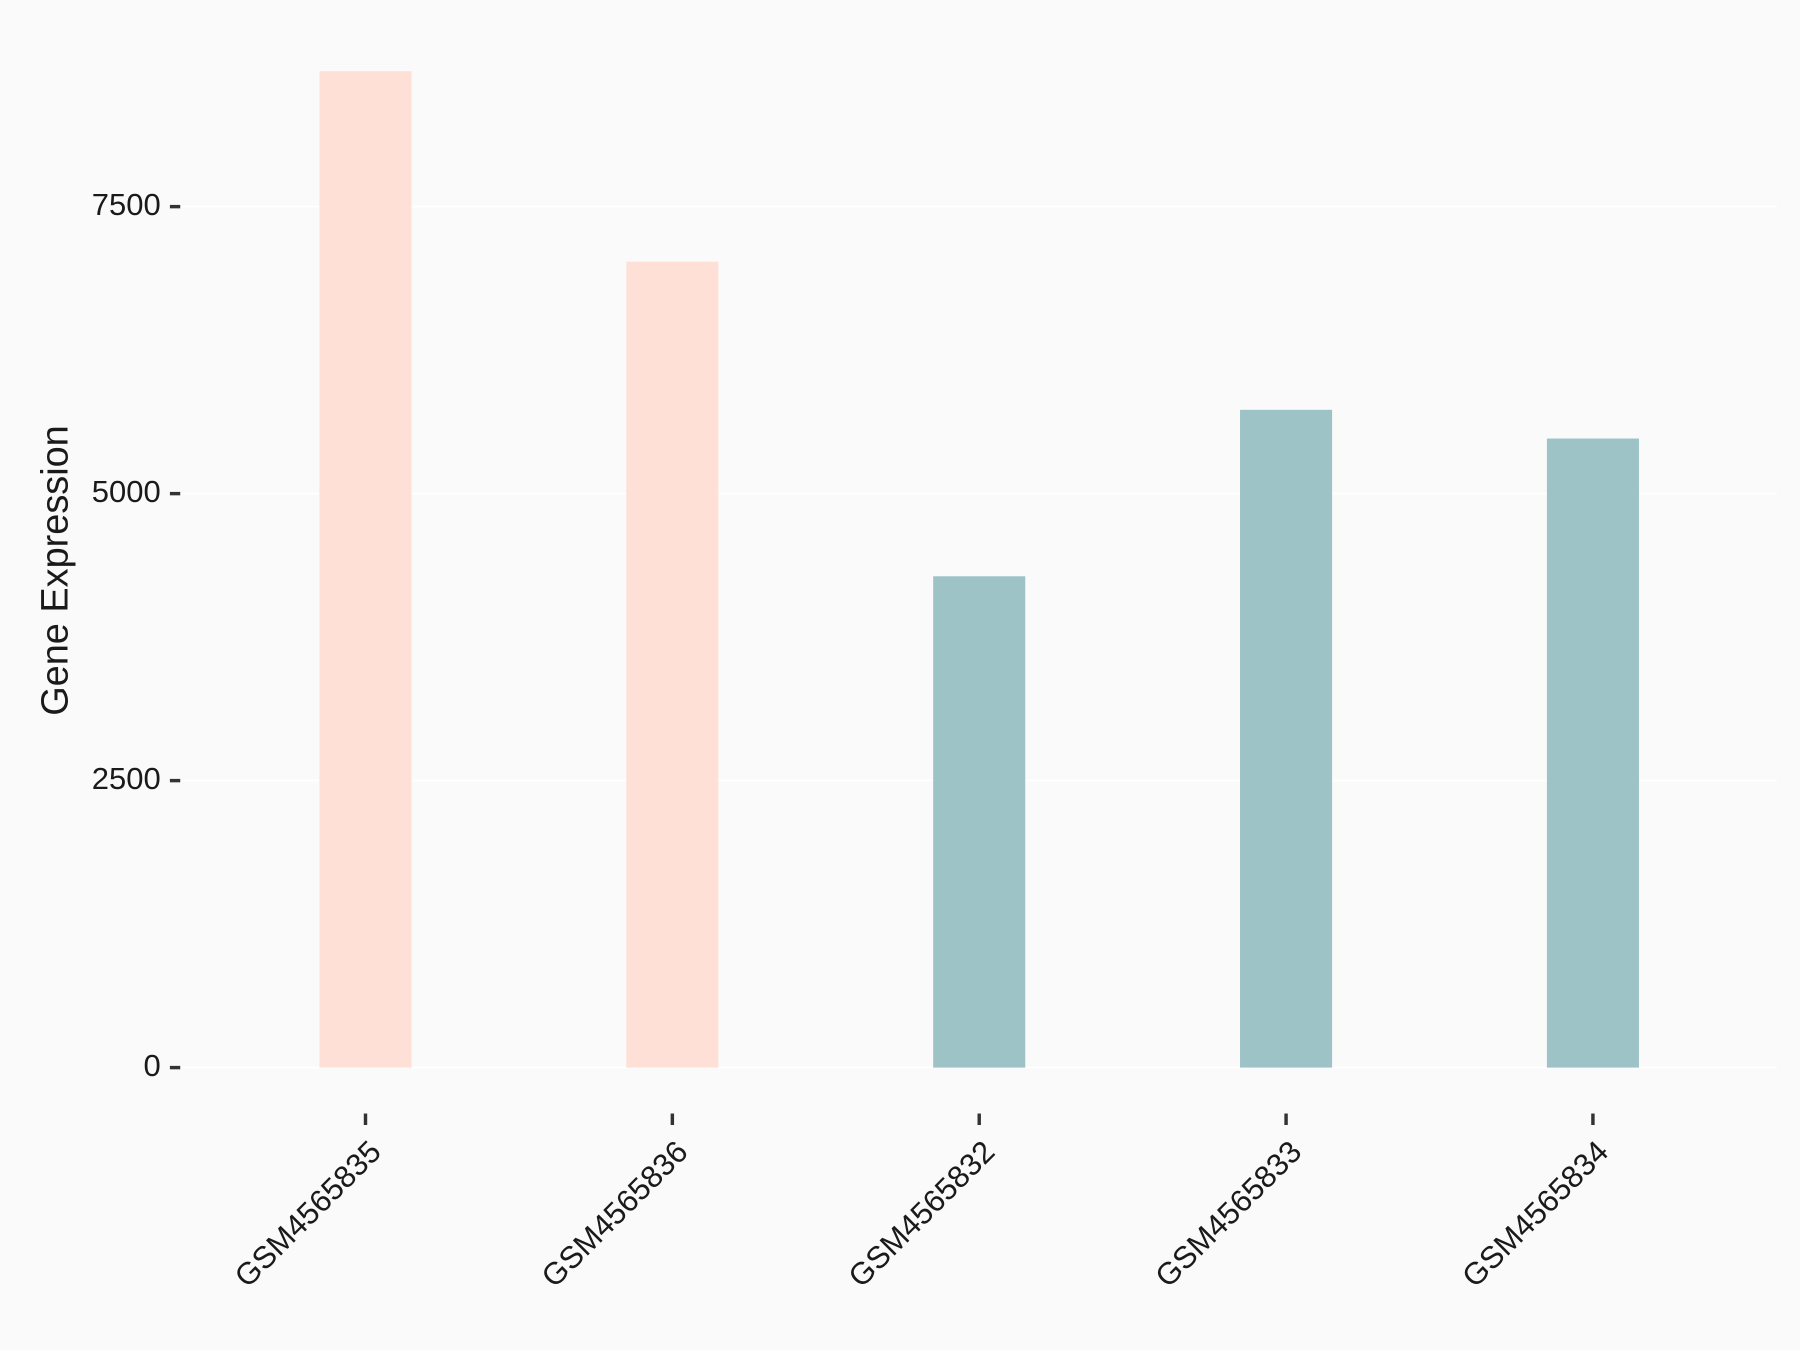 The image size is (1800, 1350). What do you see at coordinates (151, 1065) in the screenshot?
I see `y-tick-label: 0` at bounding box center [151, 1065].